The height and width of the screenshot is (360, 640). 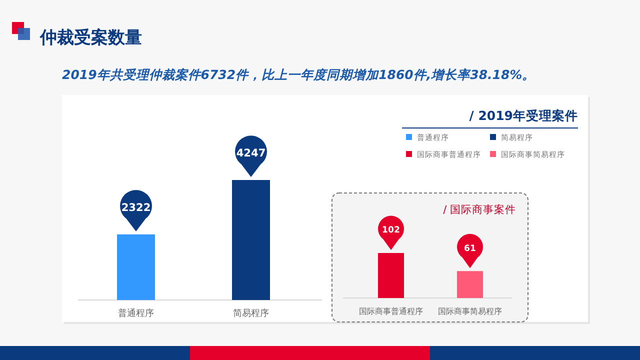 What do you see at coordinates (479, 209) in the screenshot?
I see `chart-title: / 国际商事案件` at bounding box center [479, 209].